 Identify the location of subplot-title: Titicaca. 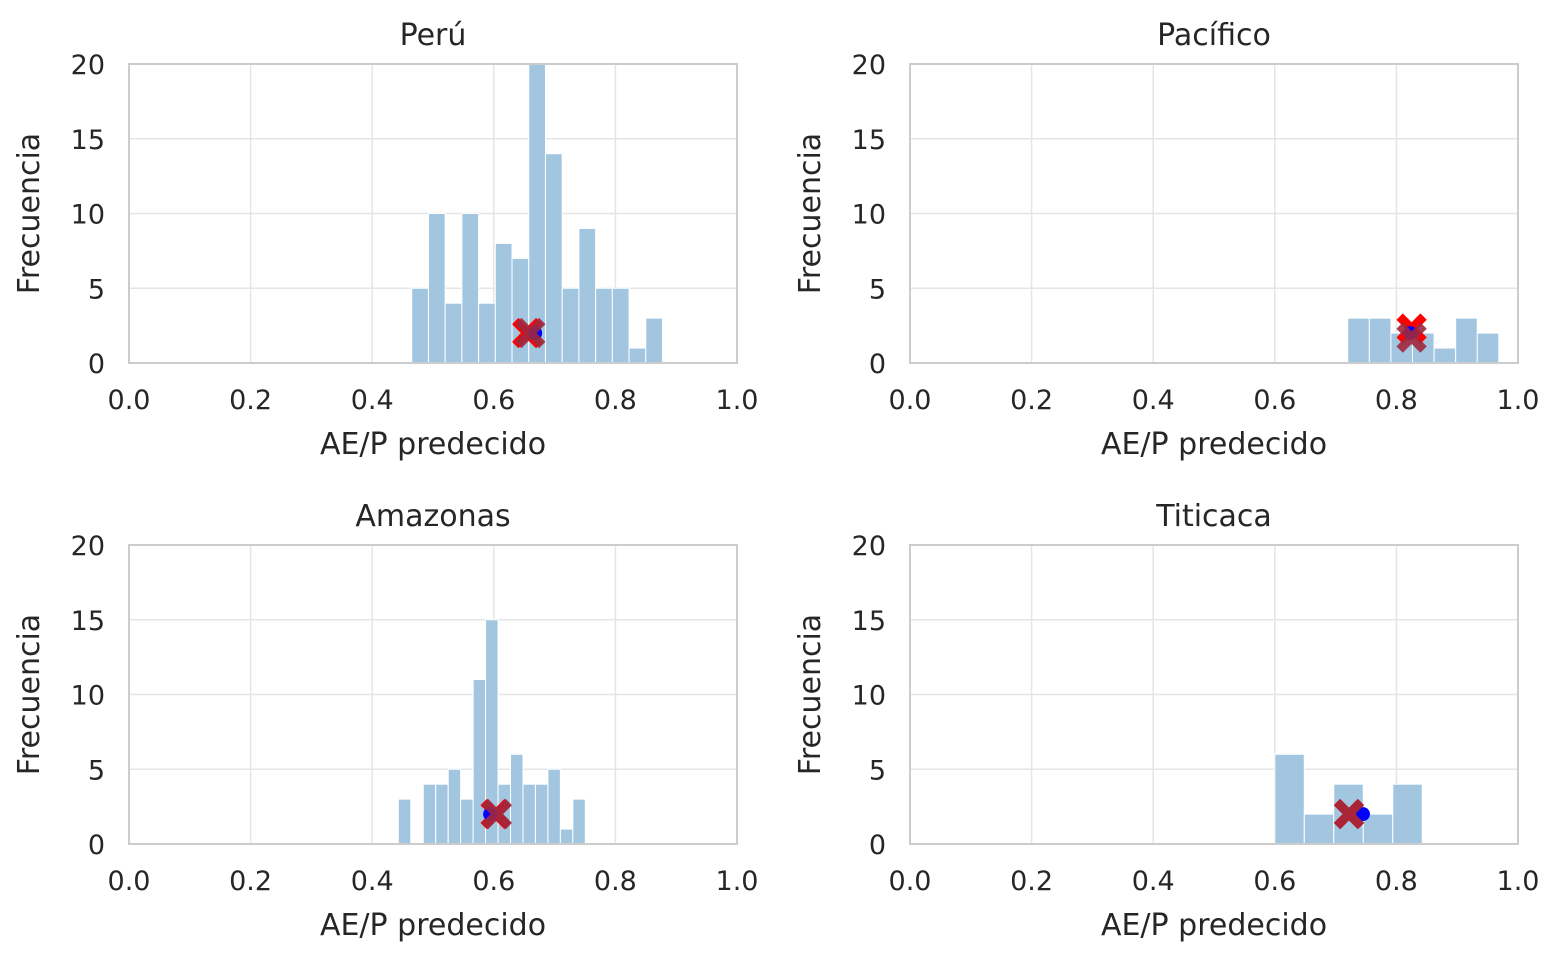
(1213, 516).